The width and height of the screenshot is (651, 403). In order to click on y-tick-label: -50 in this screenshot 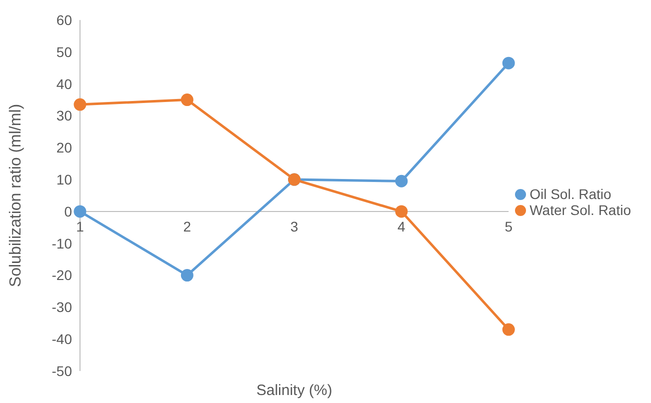, I will do `click(62, 370)`.